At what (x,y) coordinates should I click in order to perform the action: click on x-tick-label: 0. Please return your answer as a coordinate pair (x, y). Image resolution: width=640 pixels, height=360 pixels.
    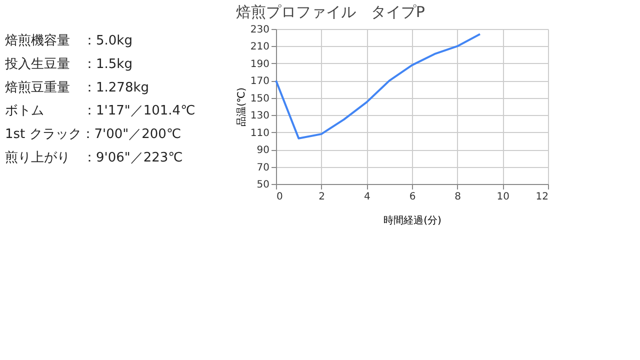
    Looking at the image, I should click on (279, 197).